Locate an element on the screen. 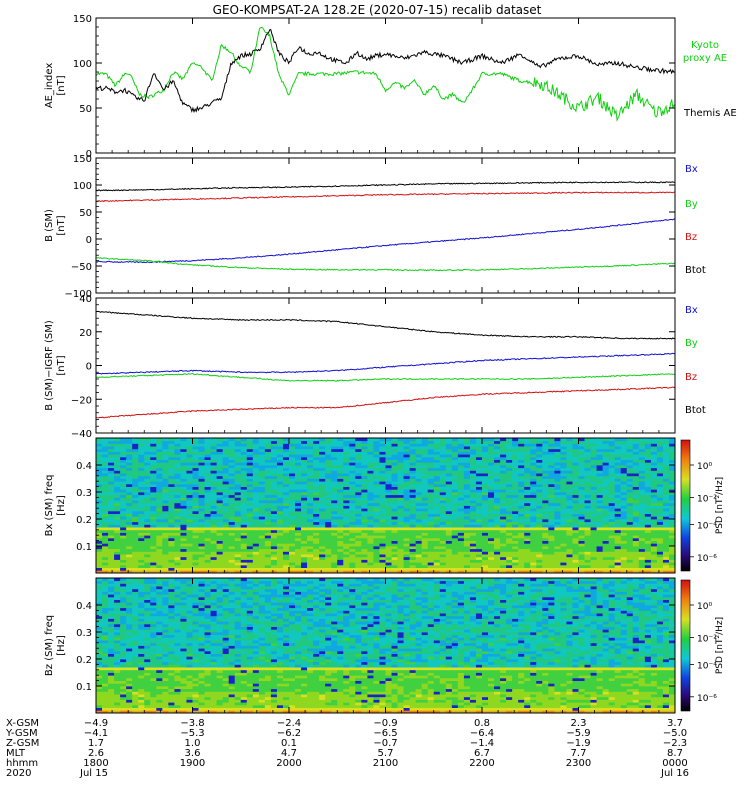  legend-label-by: By is located at coordinates (691, 204).